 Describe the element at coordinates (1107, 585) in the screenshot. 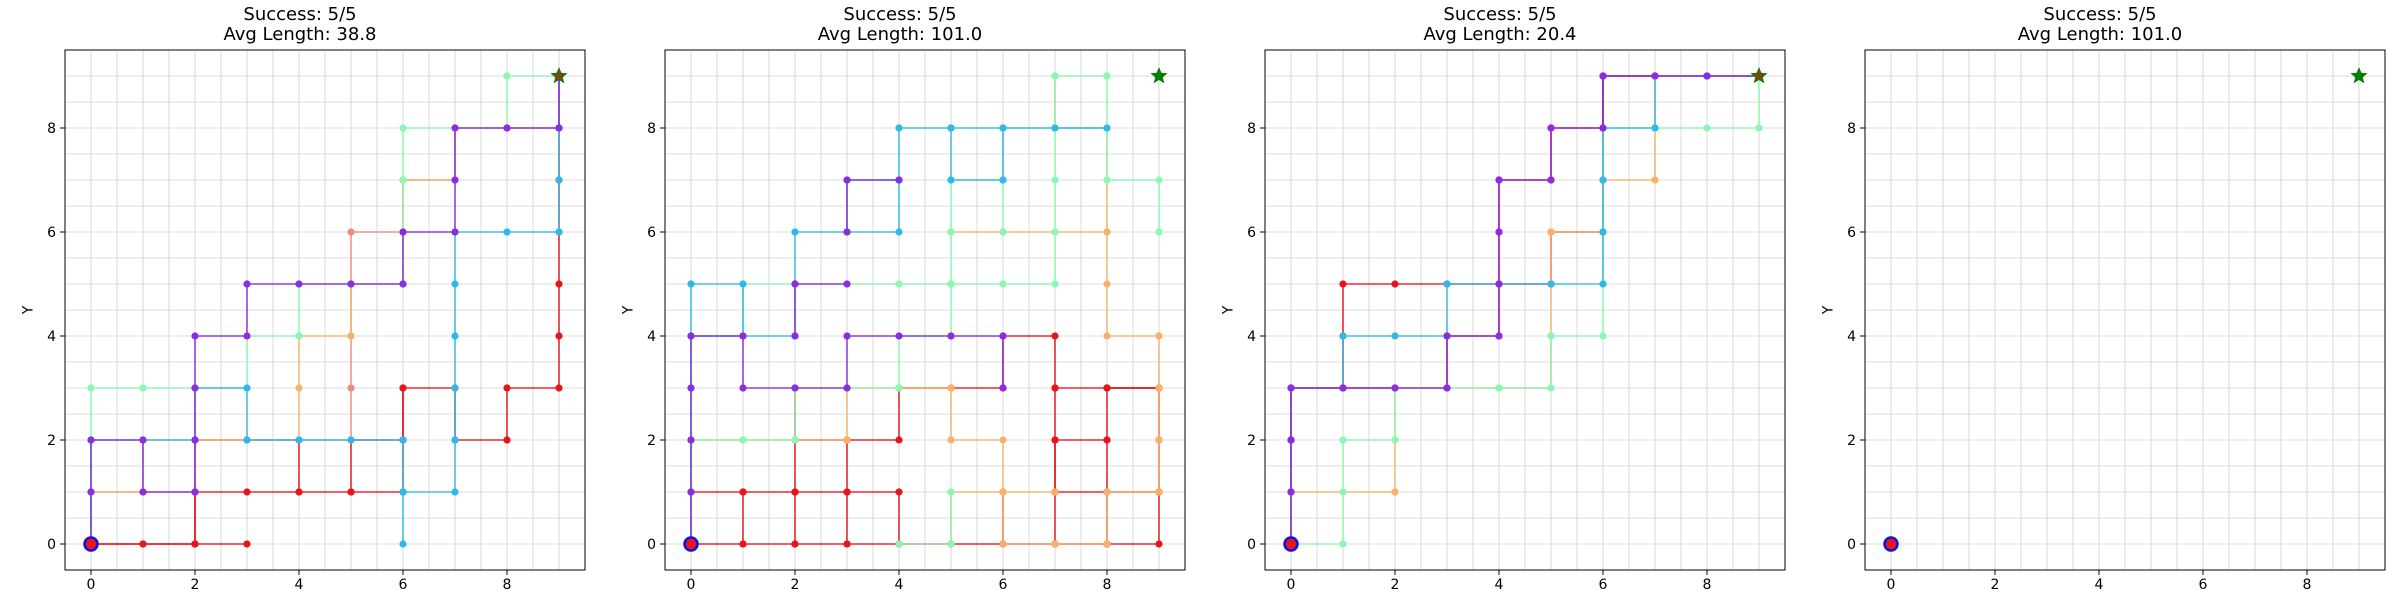

I see `x-tick-label: 8` at that location.